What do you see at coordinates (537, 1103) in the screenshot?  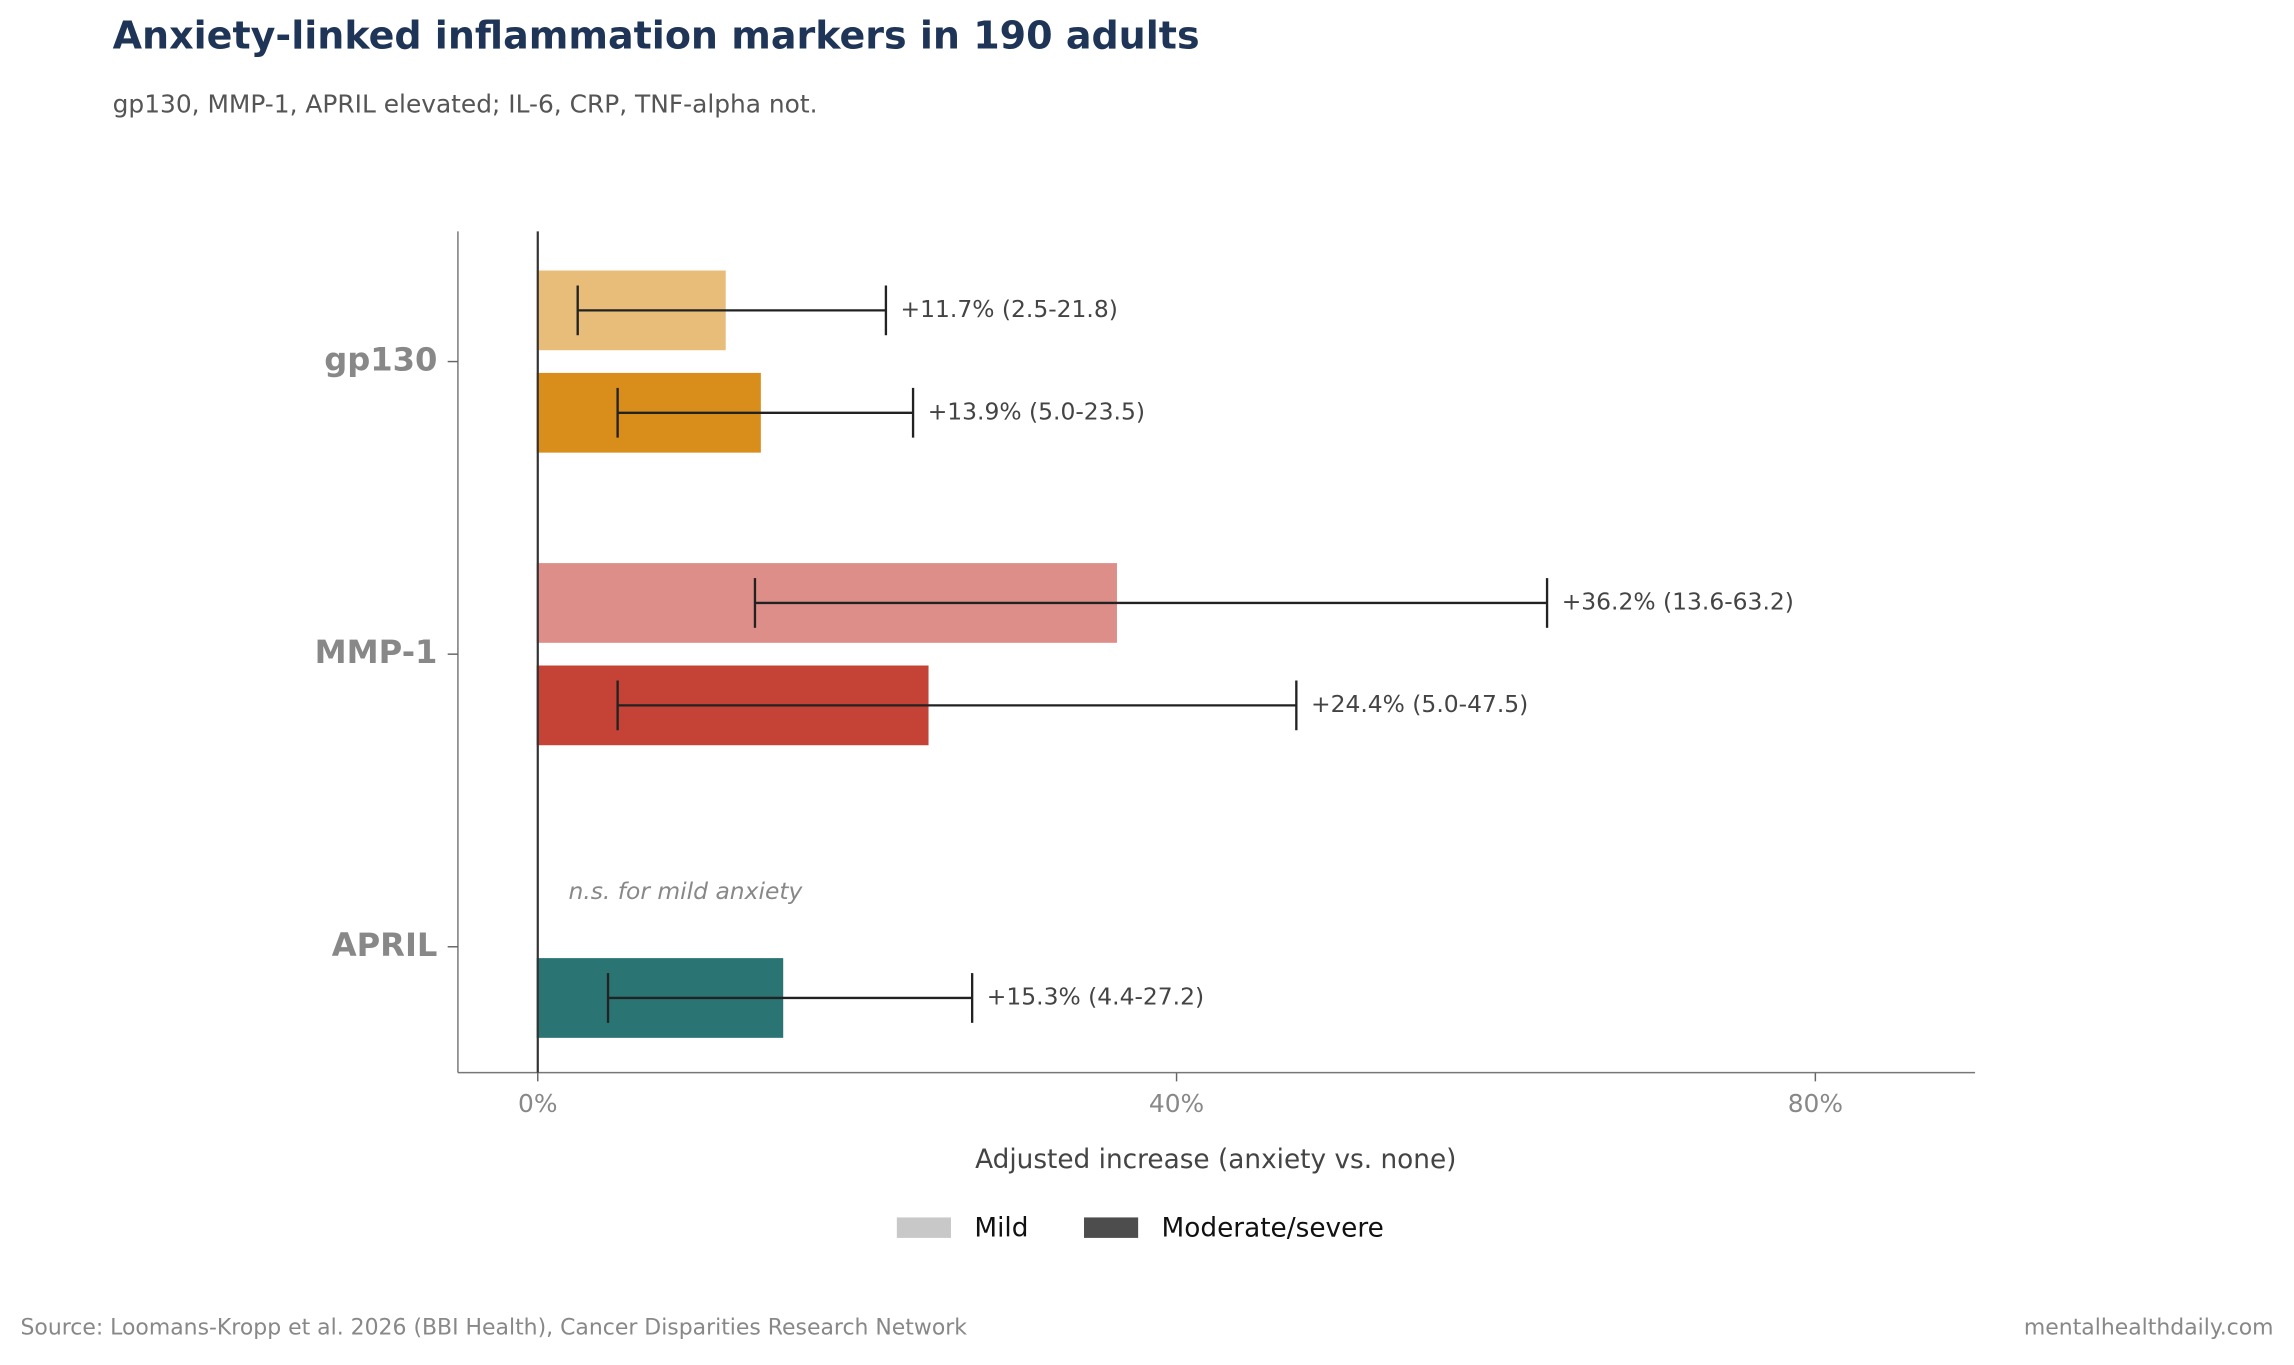 I see `x-tick-label: 0%` at bounding box center [537, 1103].